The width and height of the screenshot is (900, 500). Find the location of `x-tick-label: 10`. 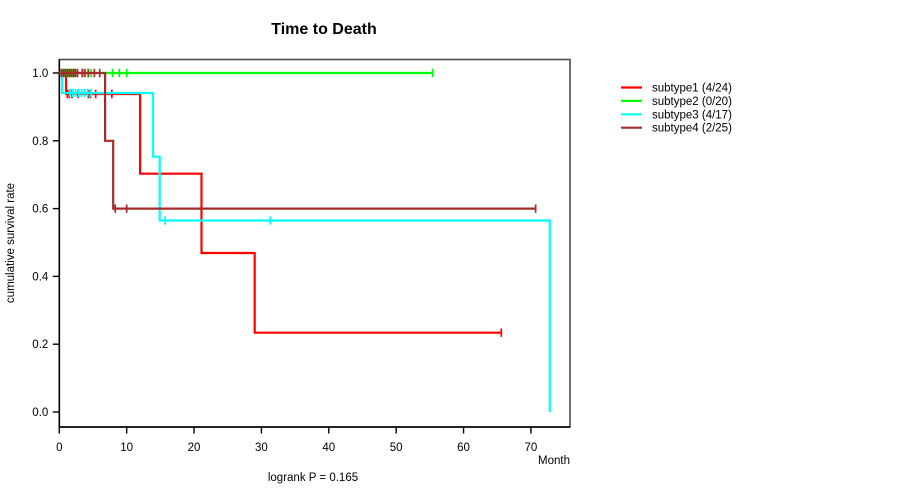

x-tick-label: 10 is located at coordinates (126, 448).